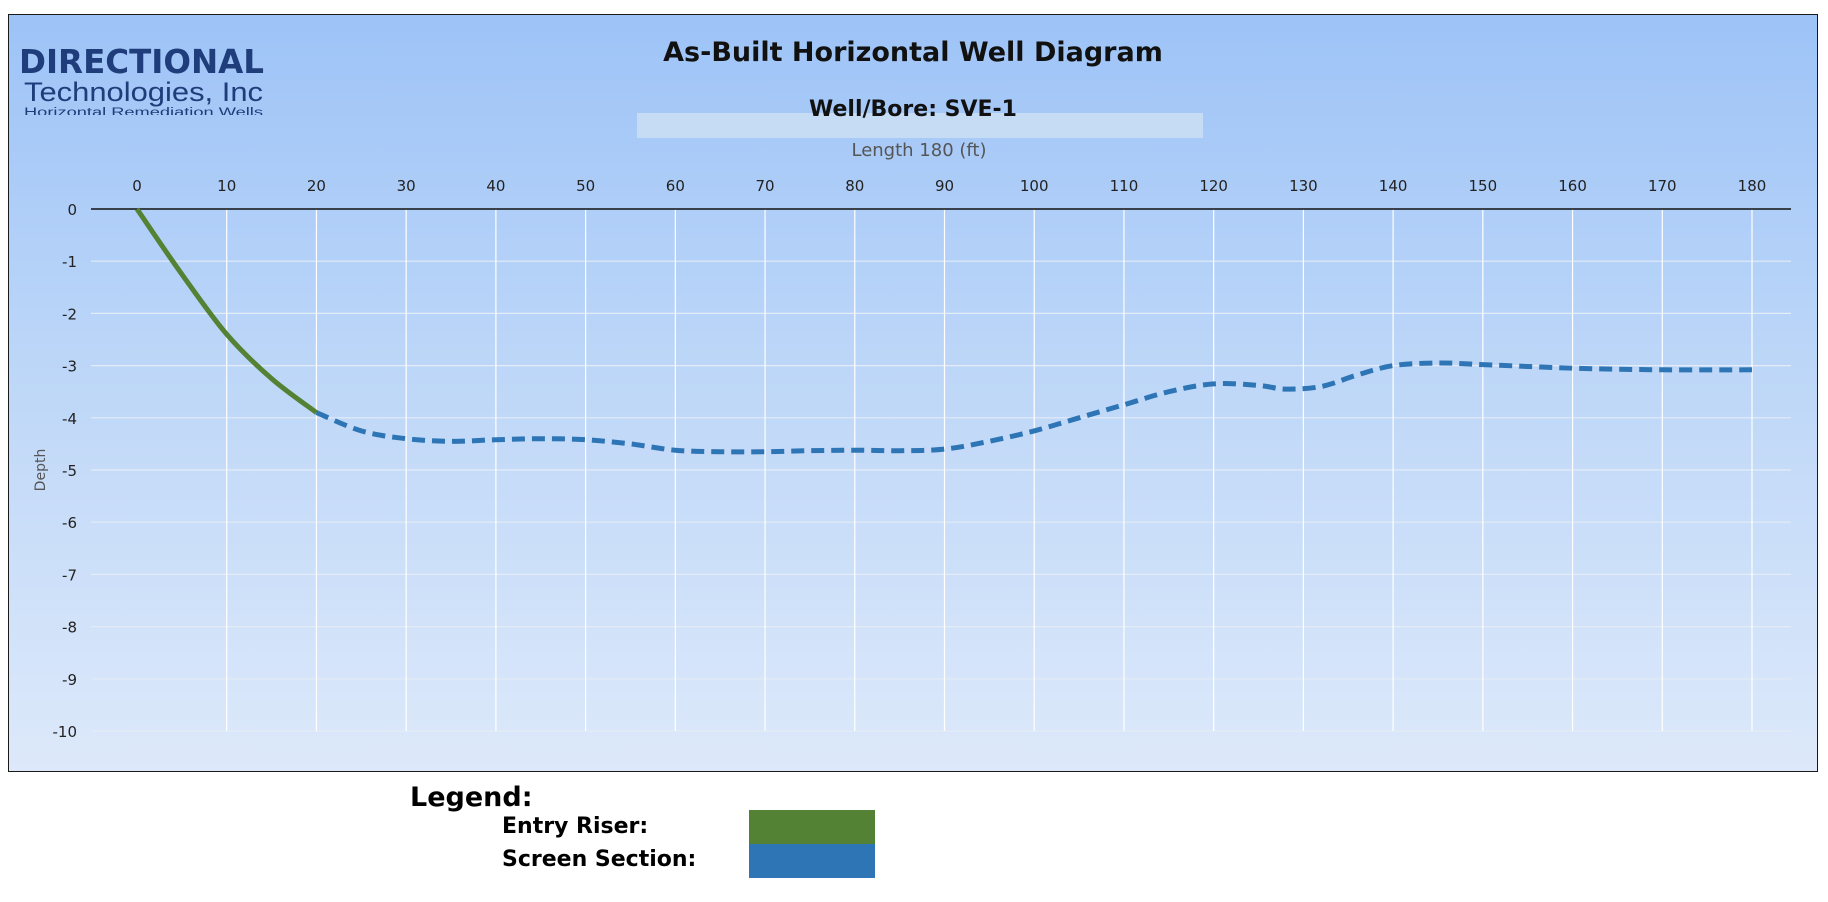 Image resolution: width=1828 pixels, height=902 pixels. Describe the element at coordinates (575, 826) in the screenshot. I see `legend-label-entry-riser: Entry Riser:` at that location.